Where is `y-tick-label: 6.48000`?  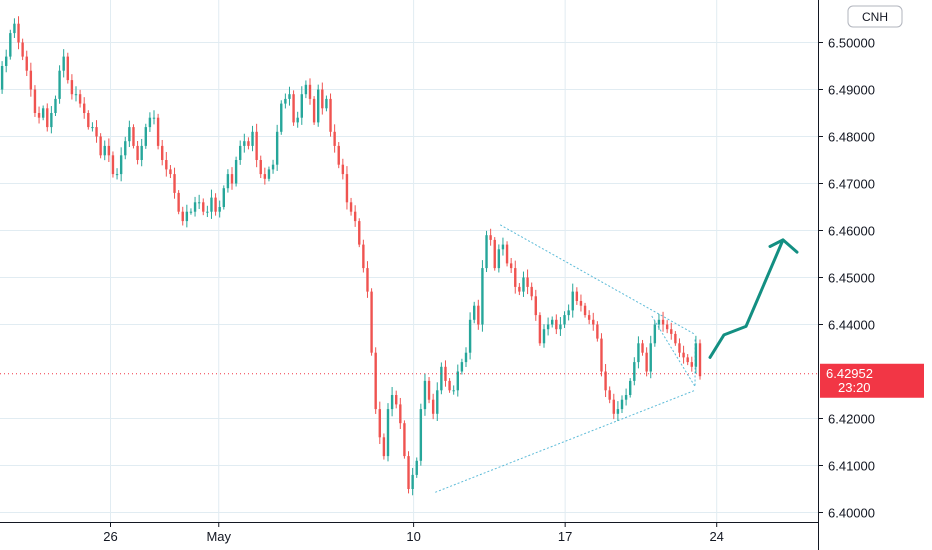
y-tick-label: 6.48000 is located at coordinates (851, 137).